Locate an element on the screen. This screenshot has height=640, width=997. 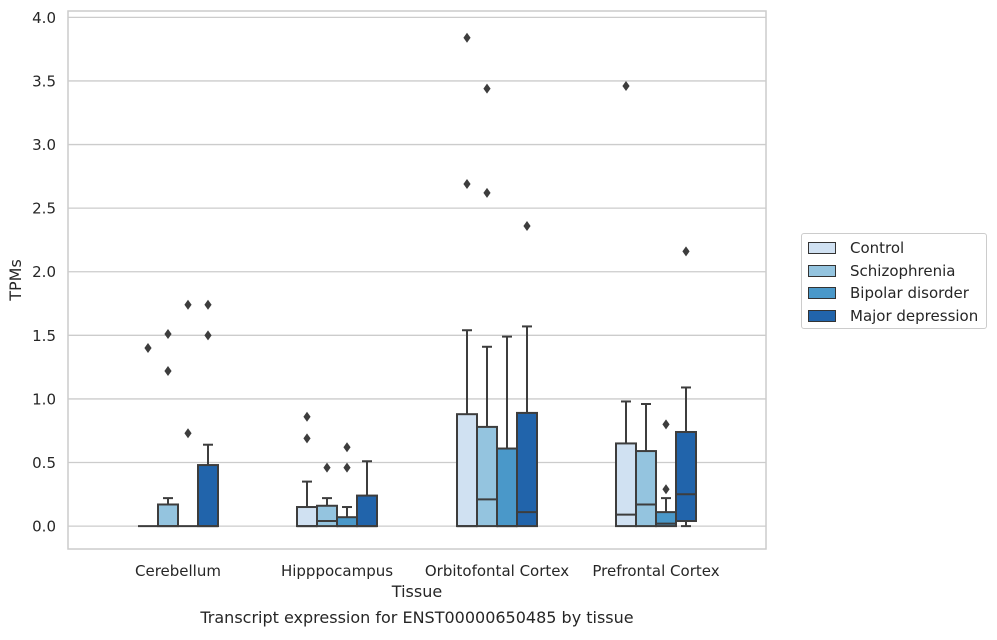
y-axis-label: TPMs is located at coordinates (15, 280).